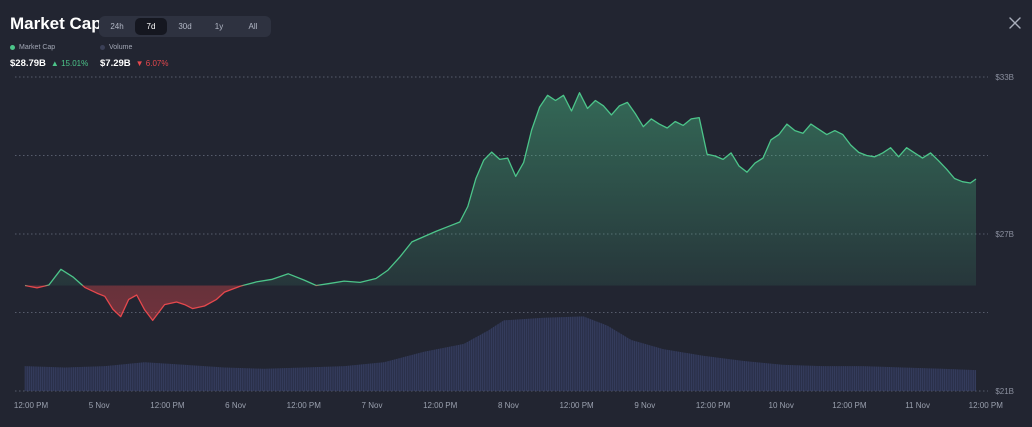  What do you see at coordinates (644, 405) in the screenshot?
I see `x-tick-label: 9 Nov` at bounding box center [644, 405].